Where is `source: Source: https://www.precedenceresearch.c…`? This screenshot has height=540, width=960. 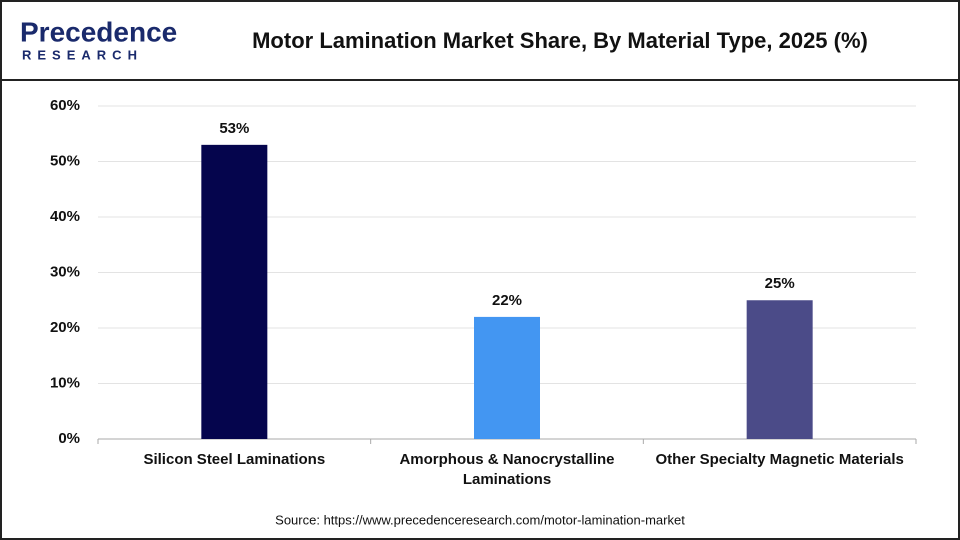
source: Source: https://www.precedenceresearch.c… is located at coordinates (480, 519).